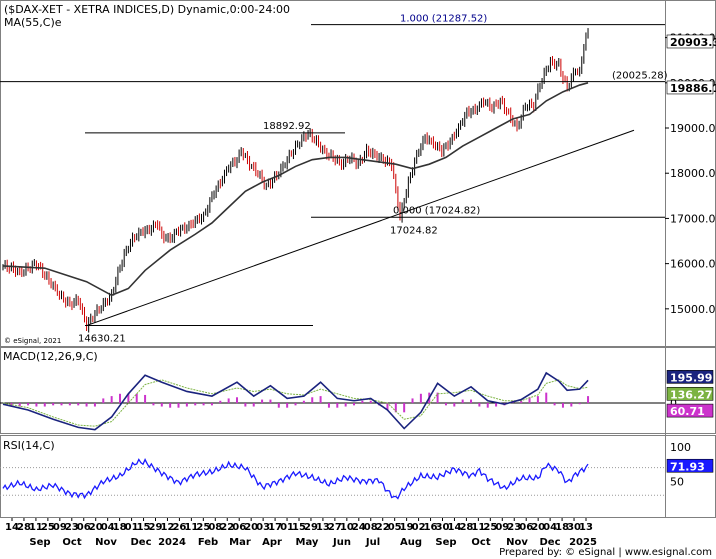  What do you see at coordinates (693, 42) in the screenshot?
I see `last-price-value: 20903.39` at bounding box center [693, 42].